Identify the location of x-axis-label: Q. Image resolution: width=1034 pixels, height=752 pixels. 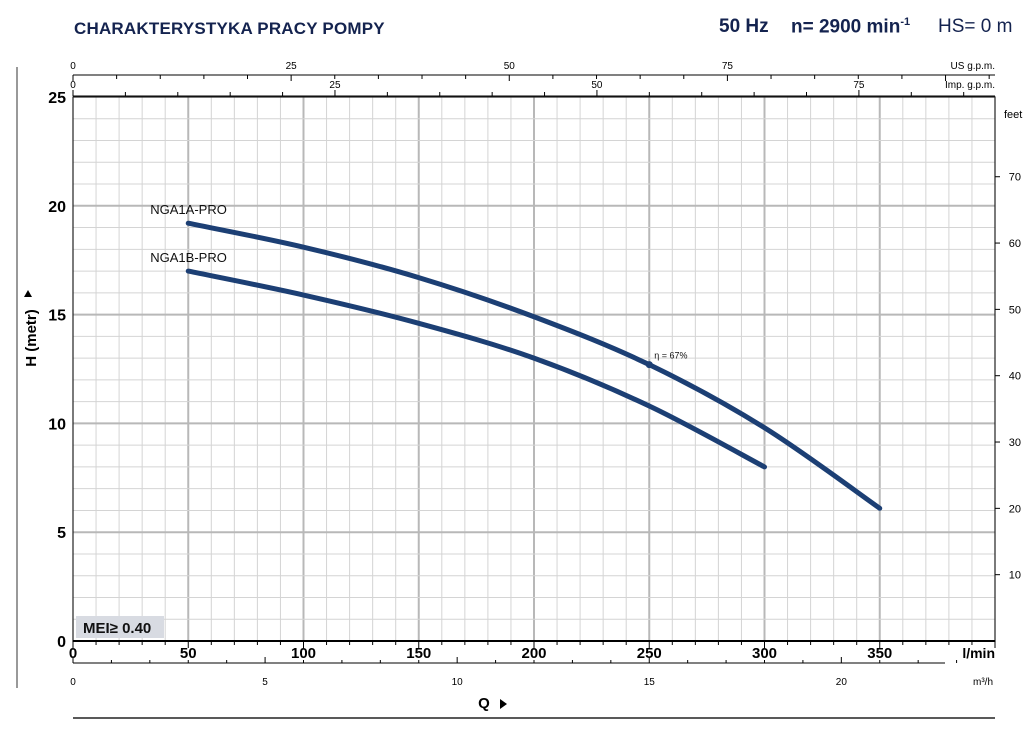
(484, 703).